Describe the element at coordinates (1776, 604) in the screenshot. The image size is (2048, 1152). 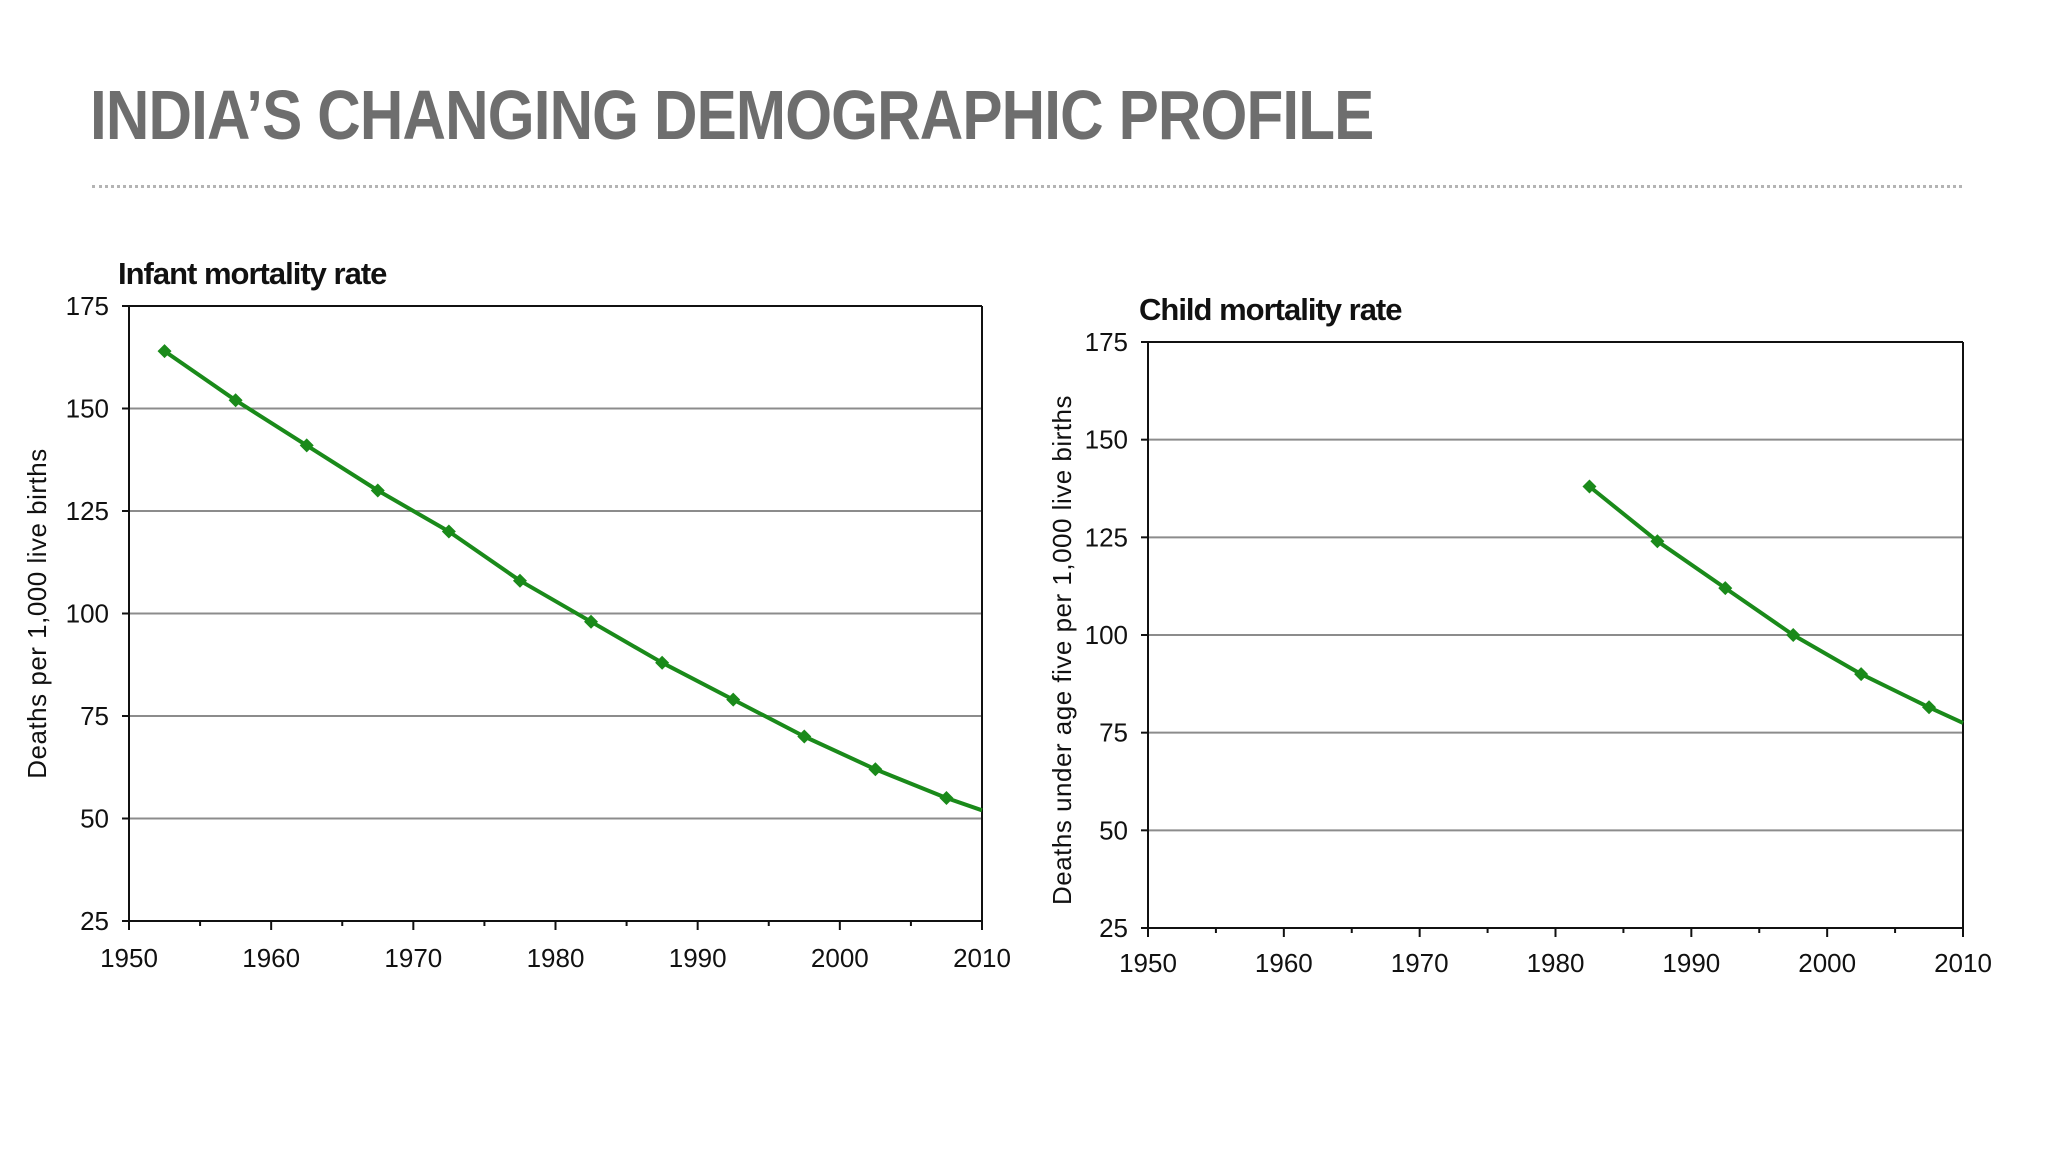
I see `series-line` at that location.